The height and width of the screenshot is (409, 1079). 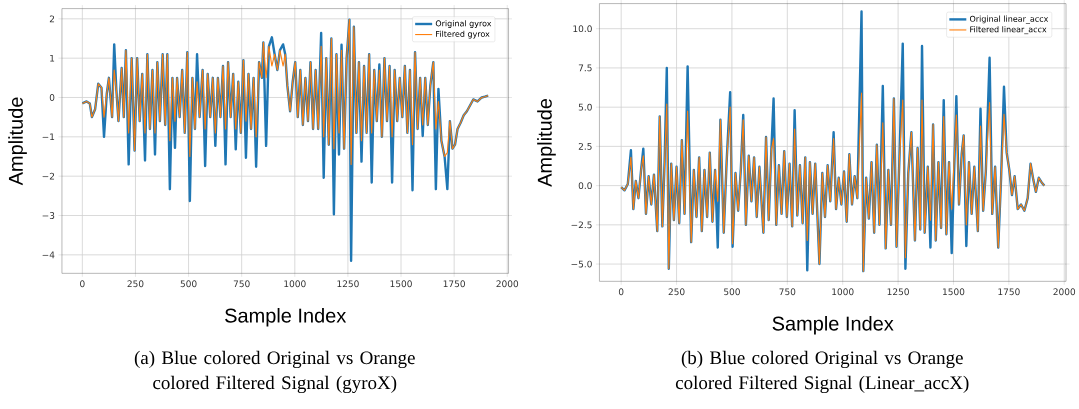 What do you see at coordinates (48, 176) in the screenshot?
I see `y-tick-label: −2` at bounding box center [48, 176].